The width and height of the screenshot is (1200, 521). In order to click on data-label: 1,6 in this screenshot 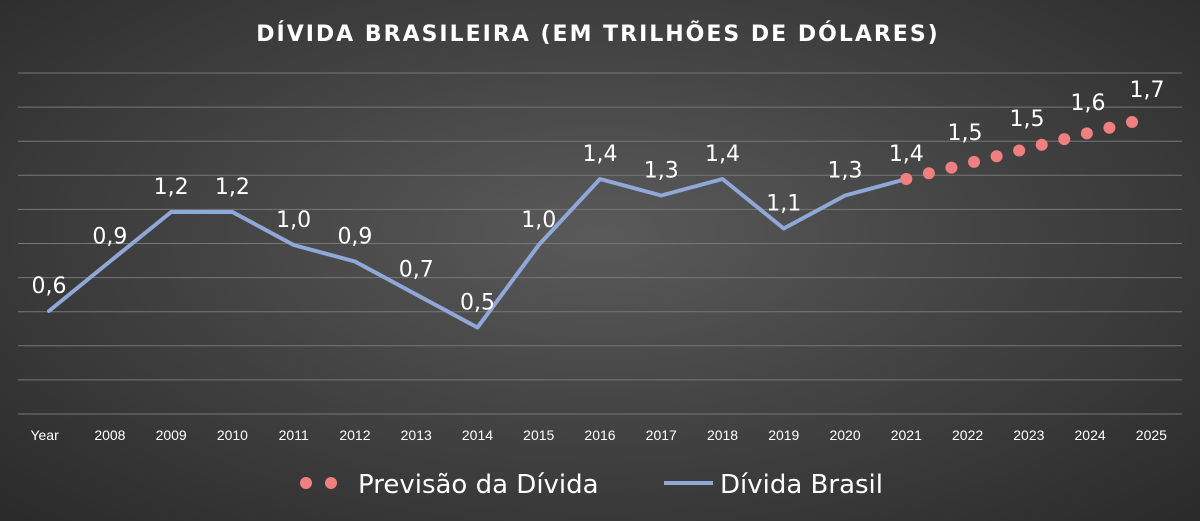, I will do `click(1088, 103)`.